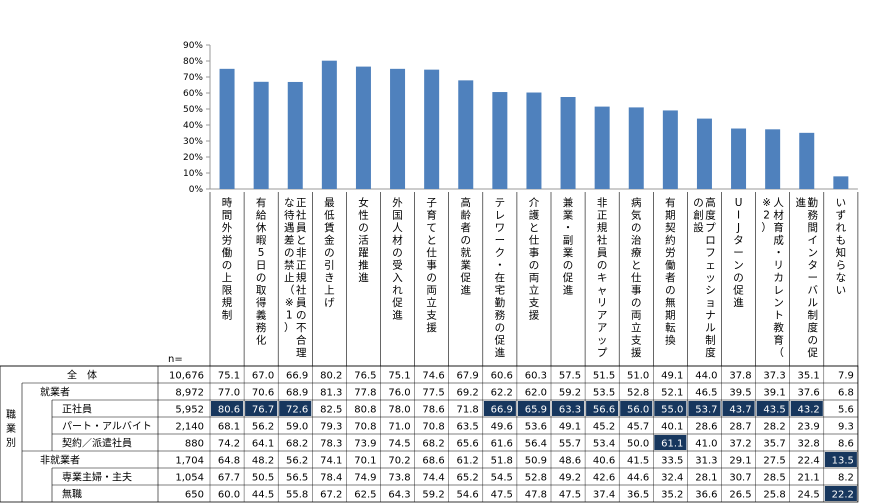 Image resolution: width=896 pixels, height=503 pixels. Describe the element at coordinates (710, 328) in the screenshot. I see `category-label-char: ル` at that location.